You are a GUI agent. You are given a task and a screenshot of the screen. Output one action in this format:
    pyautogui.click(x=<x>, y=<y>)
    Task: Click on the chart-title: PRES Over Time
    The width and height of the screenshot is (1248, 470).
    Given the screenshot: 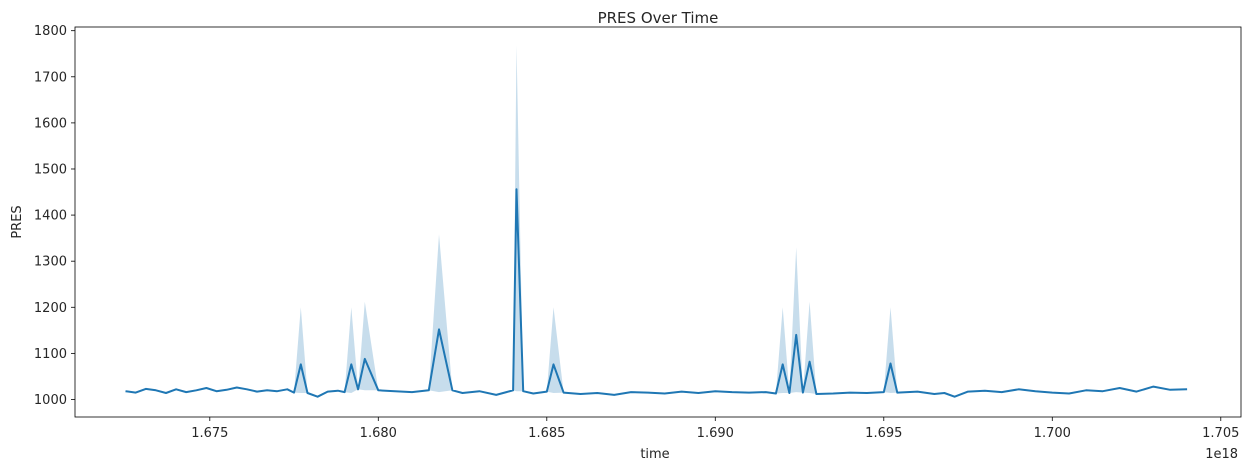 What is the action you would take?
    pyautogui.click(x=658, y=18)
    